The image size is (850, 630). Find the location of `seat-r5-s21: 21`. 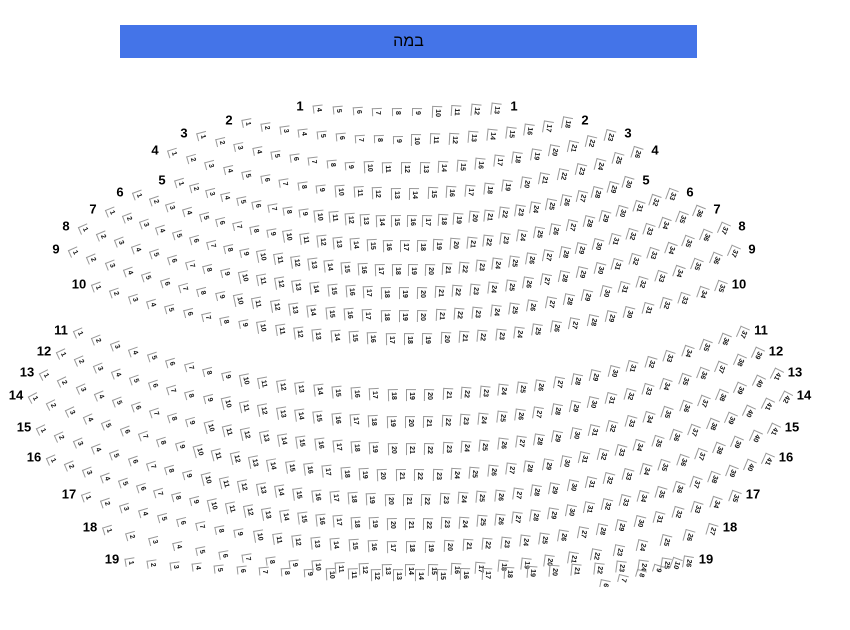

seat-r5-s21: 21 is located at coordinates (489, 215).